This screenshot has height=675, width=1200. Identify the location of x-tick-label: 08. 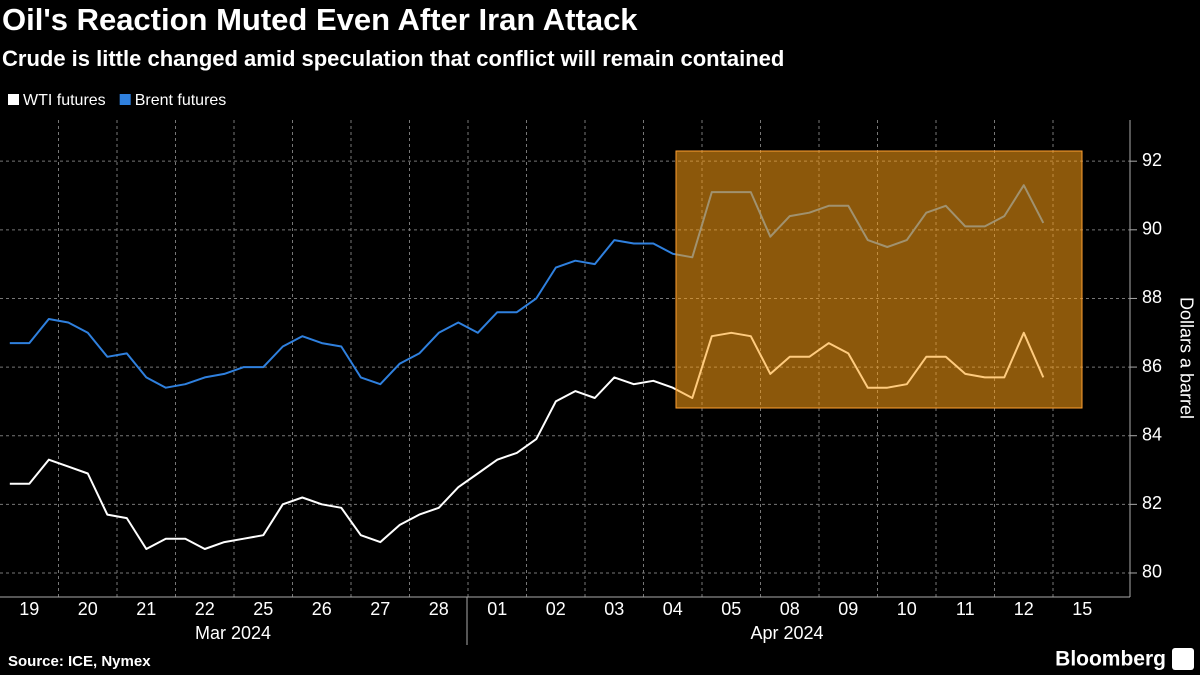
(790, 609).